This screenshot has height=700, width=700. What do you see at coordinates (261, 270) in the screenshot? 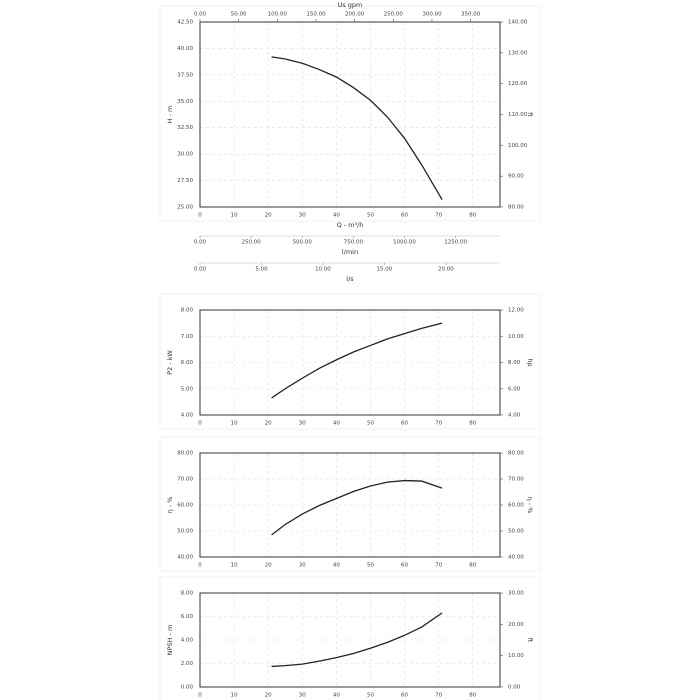
I see `extra-tick-label: 5.00` at bounding box center [261, 270].